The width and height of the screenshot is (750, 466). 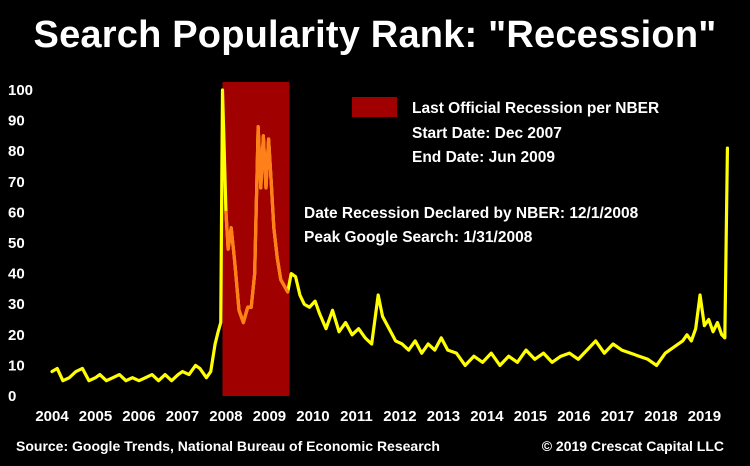 I want to click on copyright-note: © 2019 Crescat Capital LLC, so click(x=632, y=446).